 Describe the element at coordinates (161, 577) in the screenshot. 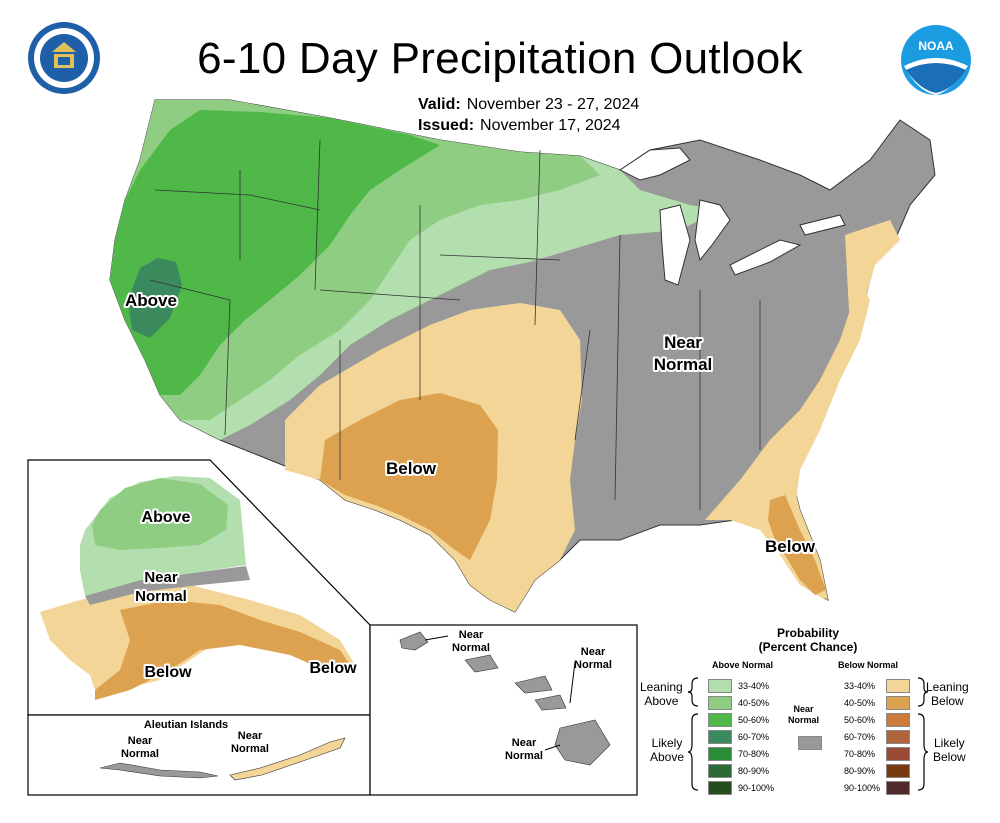

I see `alaska-label-near-1: Near` at that location.